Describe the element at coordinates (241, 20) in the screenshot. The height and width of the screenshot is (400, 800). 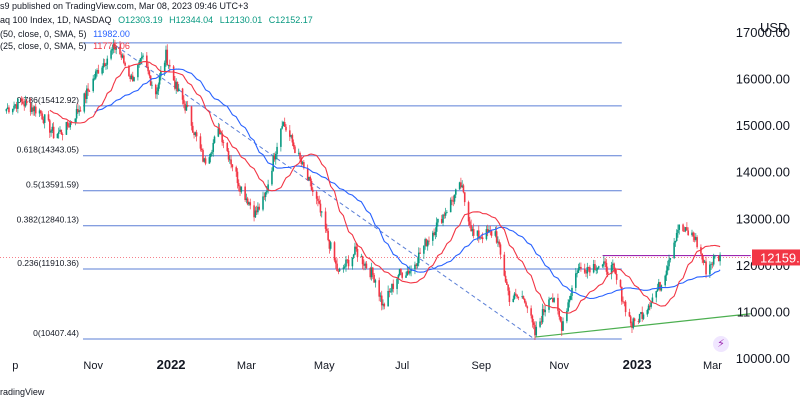
I see `ohlc-low: L12130.01` at that location.